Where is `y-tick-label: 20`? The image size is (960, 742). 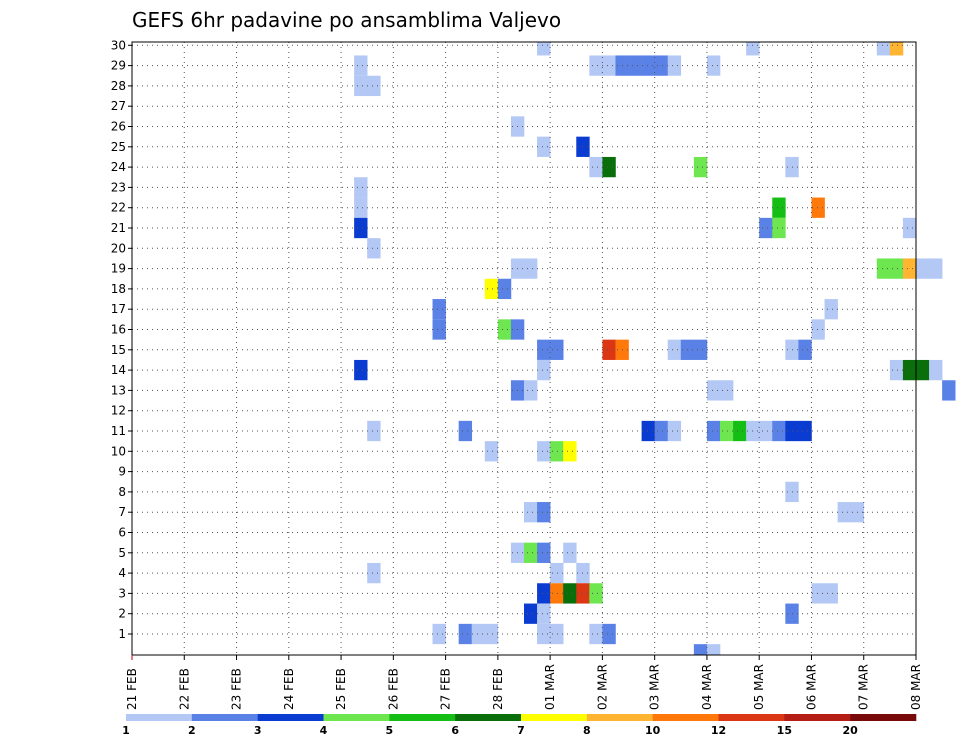
y-tick-label: 20 is located at coordinates (118, 248).